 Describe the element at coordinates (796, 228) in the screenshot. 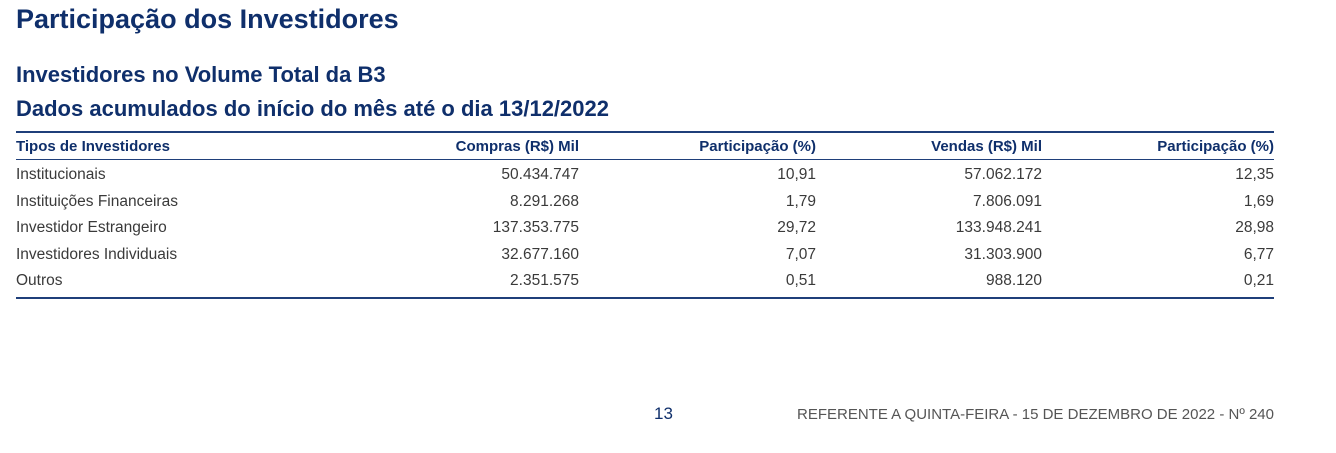

I see `purchases-share-cell: 29,72` at that location.